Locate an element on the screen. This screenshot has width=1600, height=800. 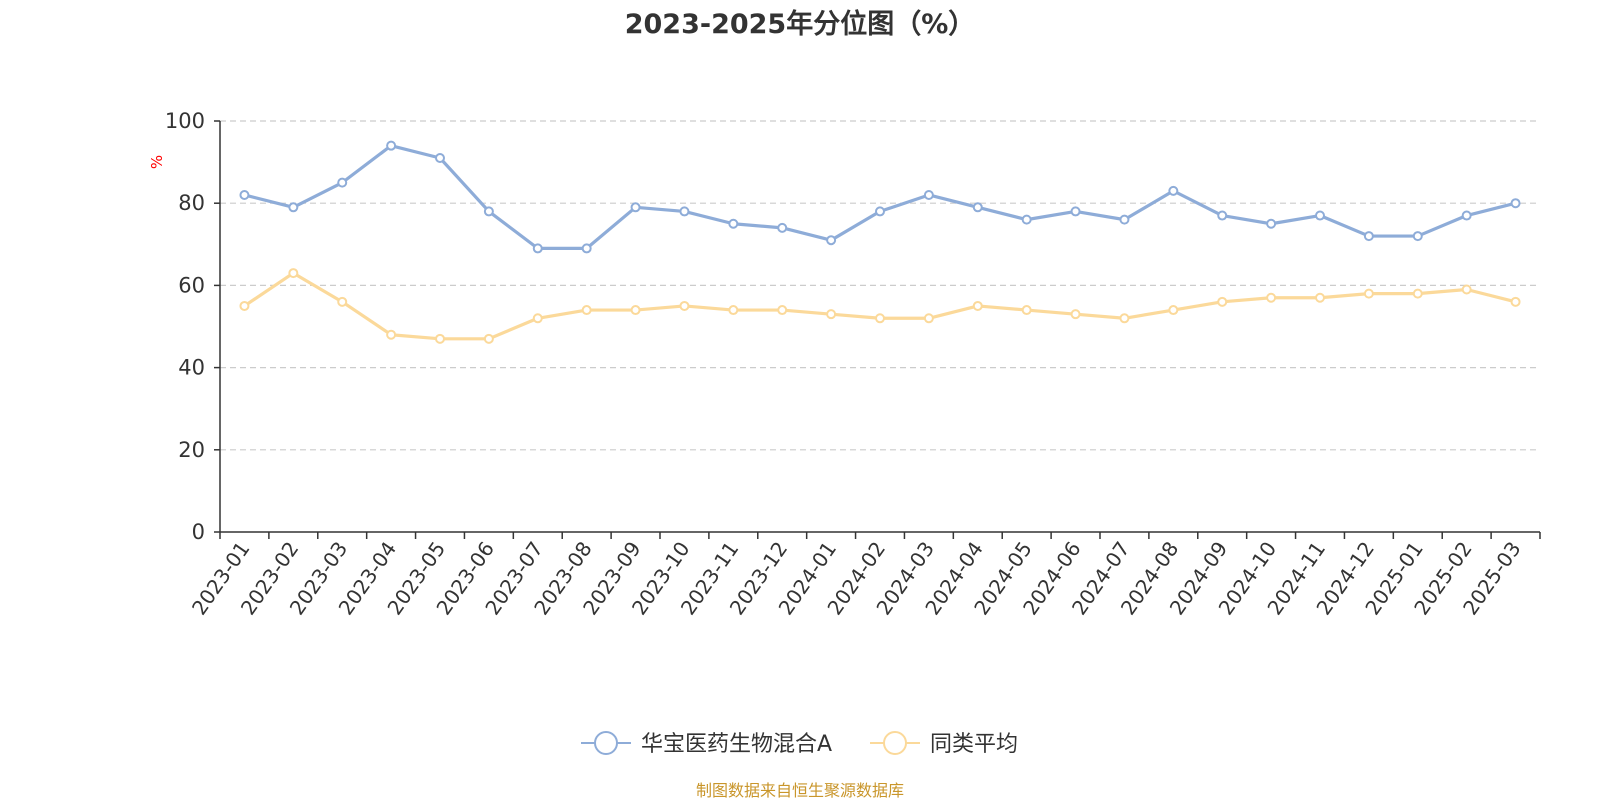
y-axis-label: % is located at coordinates (157, 162).